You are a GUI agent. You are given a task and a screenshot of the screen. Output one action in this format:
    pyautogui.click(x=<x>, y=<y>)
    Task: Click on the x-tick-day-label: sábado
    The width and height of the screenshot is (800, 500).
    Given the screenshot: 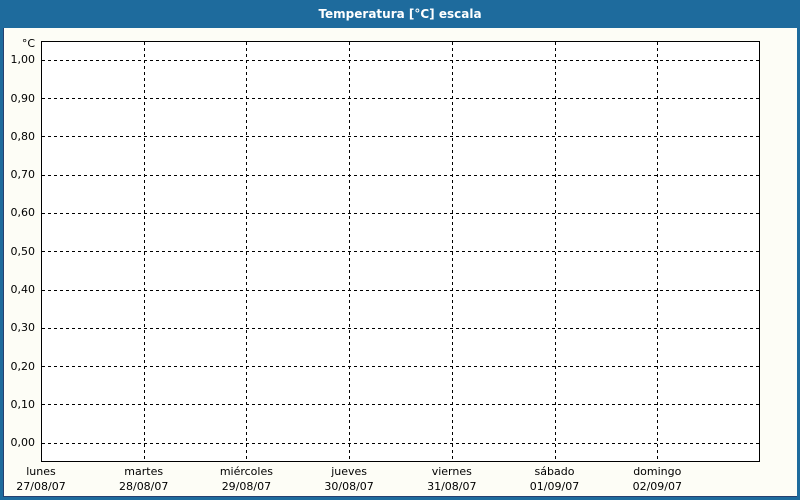 What is the action you would take?
    pyautogui.click(x=554, y=471)
    